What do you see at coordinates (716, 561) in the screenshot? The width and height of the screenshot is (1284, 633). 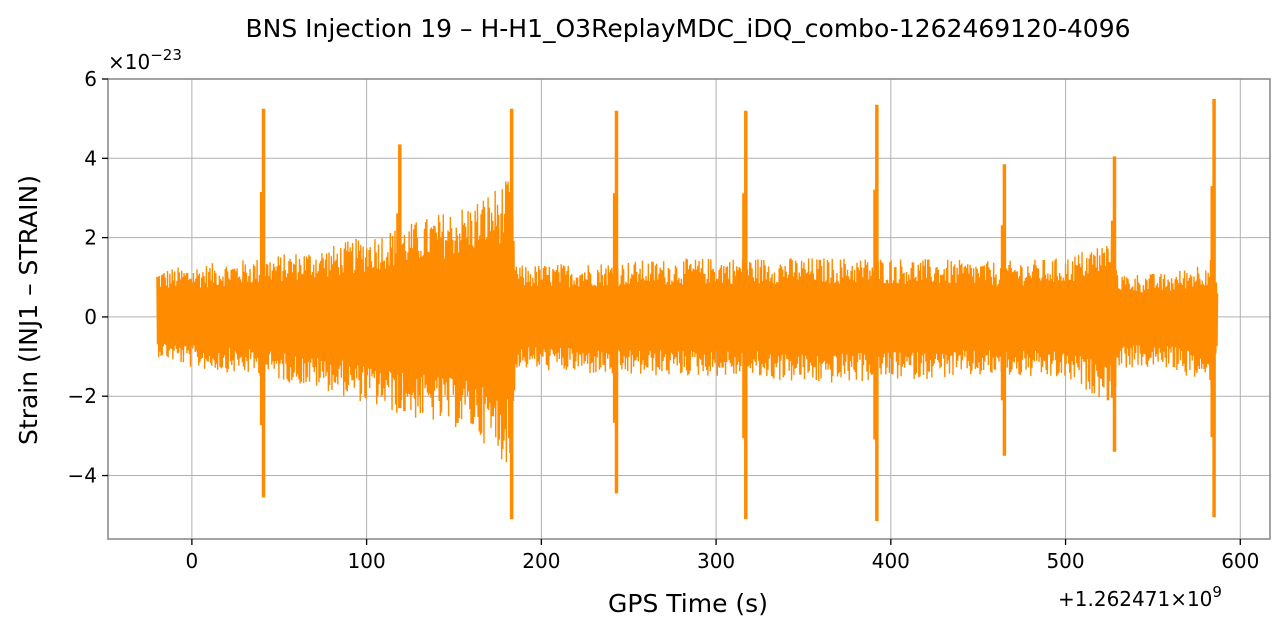 I see `x-tick-label: 300` at bounding box center [716, 561].